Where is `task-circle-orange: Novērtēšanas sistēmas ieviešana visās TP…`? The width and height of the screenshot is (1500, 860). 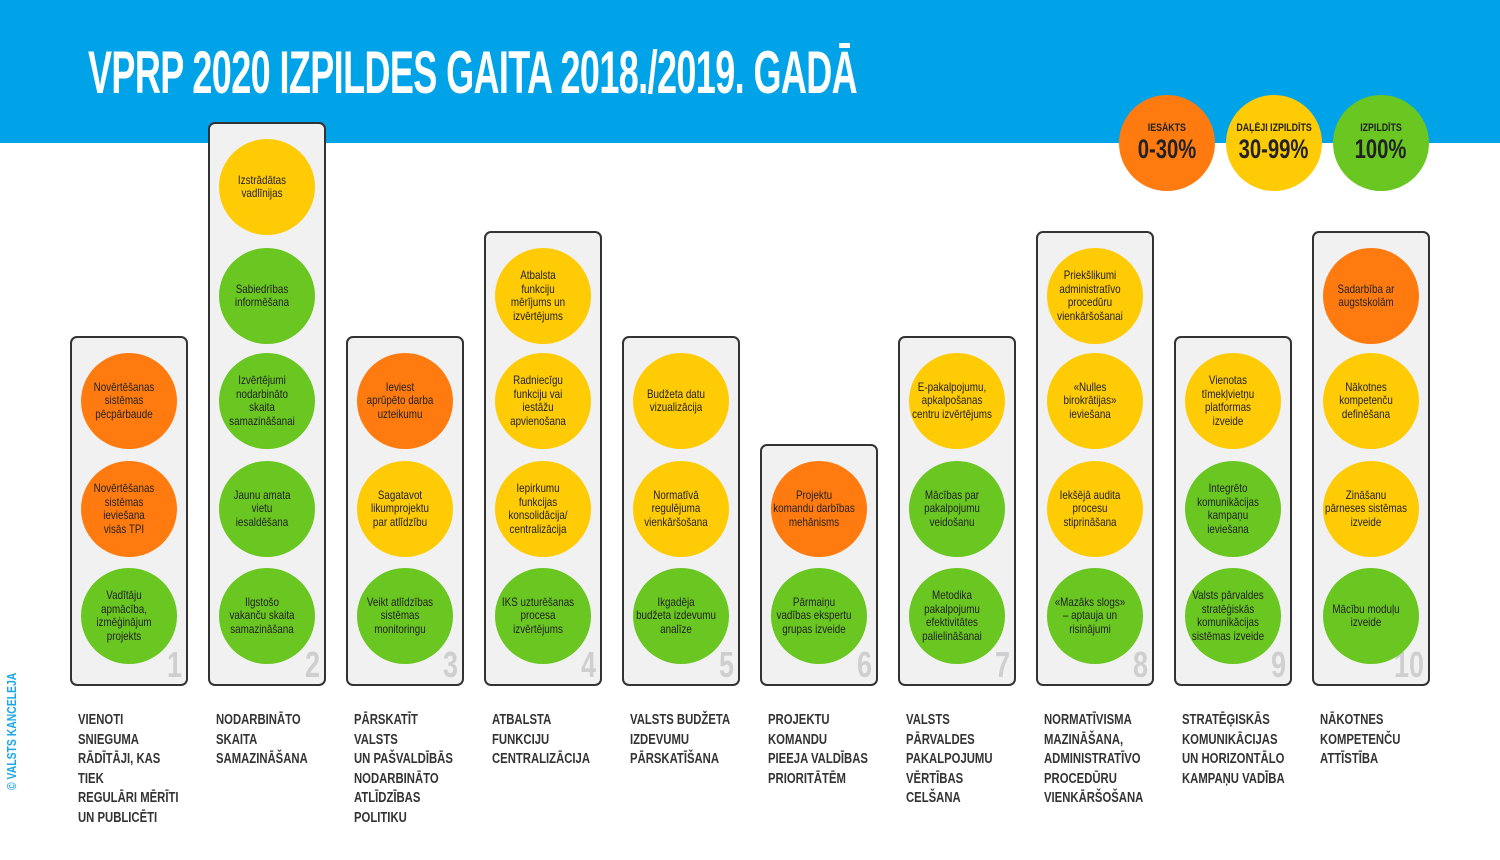
task-circle-orange: Novērtēšanas sistēmas ieviešana visās TP… is located at coordinates (129, 509).